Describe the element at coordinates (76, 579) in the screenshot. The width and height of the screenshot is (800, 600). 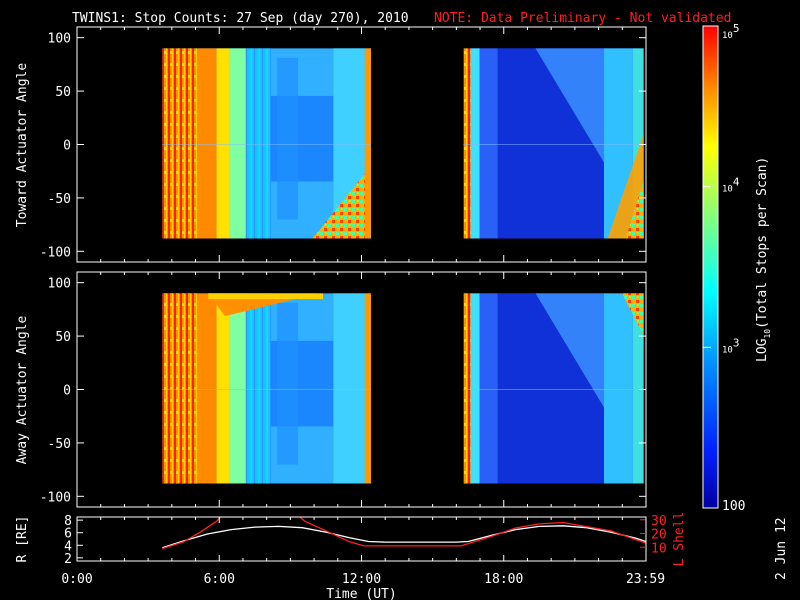
I see `x-tick-label: 0:00` at that location.